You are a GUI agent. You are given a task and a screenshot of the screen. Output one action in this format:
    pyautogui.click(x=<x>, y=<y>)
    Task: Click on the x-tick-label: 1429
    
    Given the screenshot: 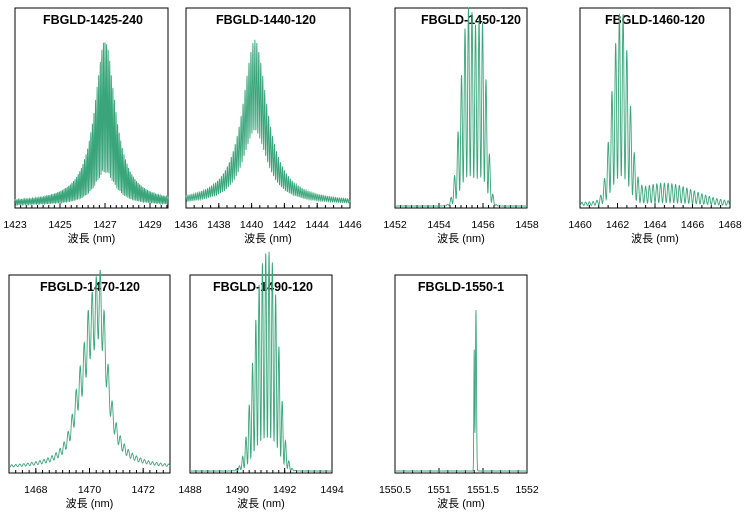 What is the action you would take?
    pyautogui.click(x=150, y=225)
    